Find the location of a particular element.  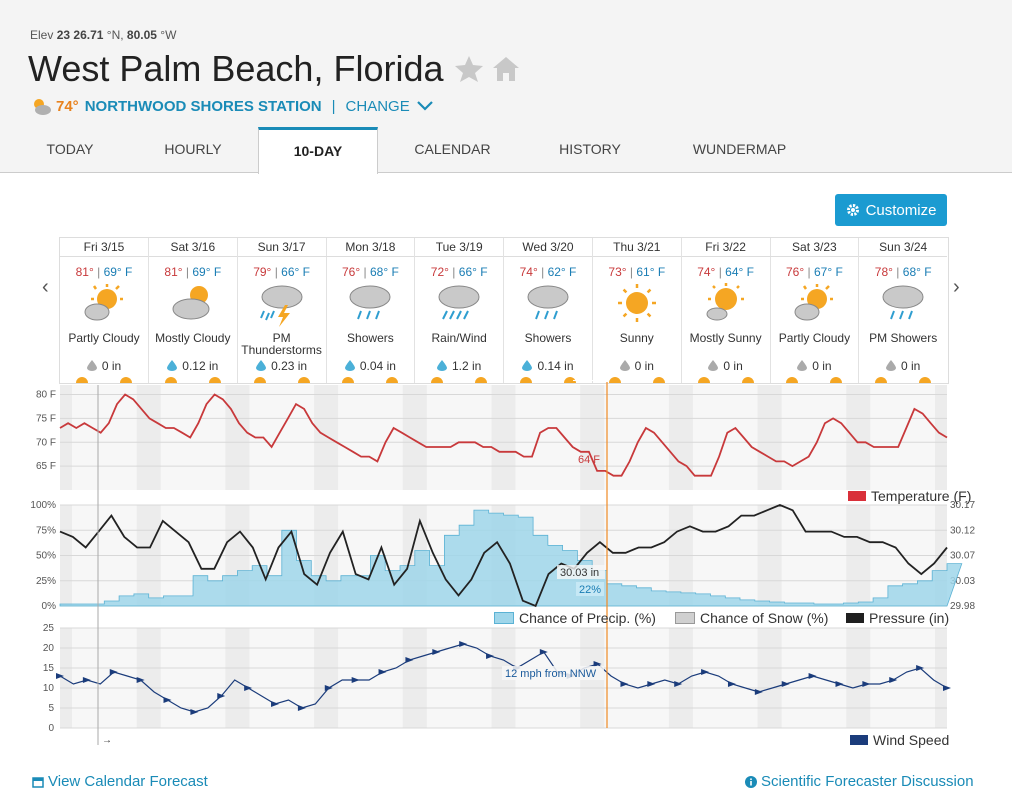

day-condition: Showers is located at coordinates (370, 338).